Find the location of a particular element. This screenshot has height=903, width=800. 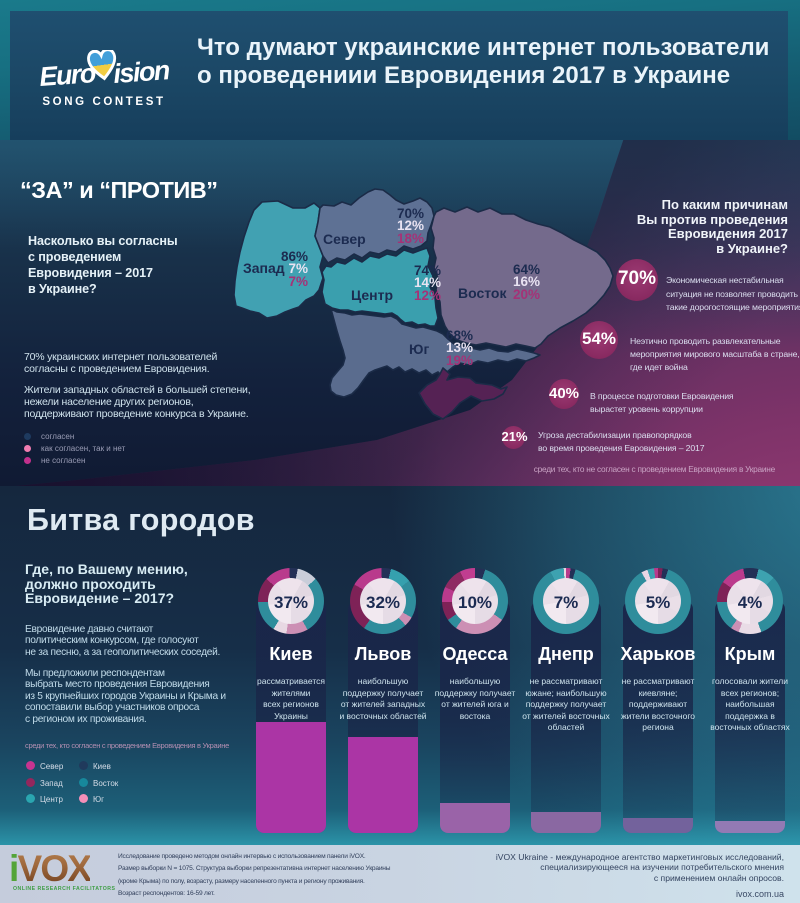

svg-text: Euro is located at coordinates (67, 75).